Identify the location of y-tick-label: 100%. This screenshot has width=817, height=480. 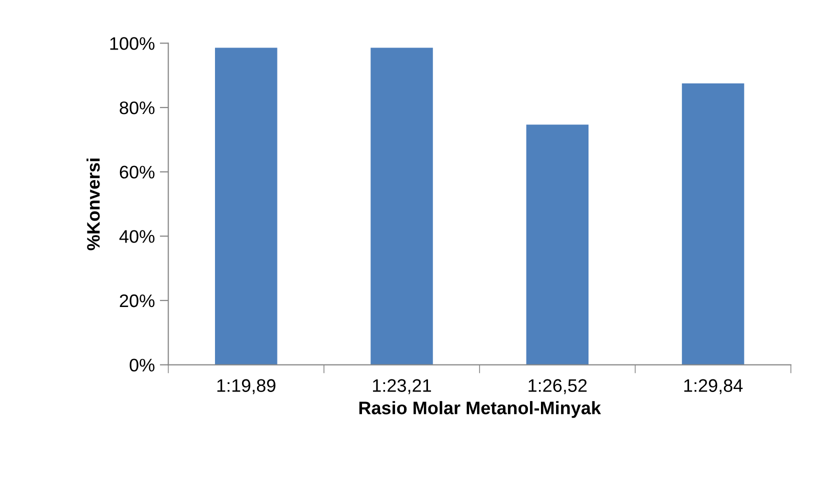
(132, 43).